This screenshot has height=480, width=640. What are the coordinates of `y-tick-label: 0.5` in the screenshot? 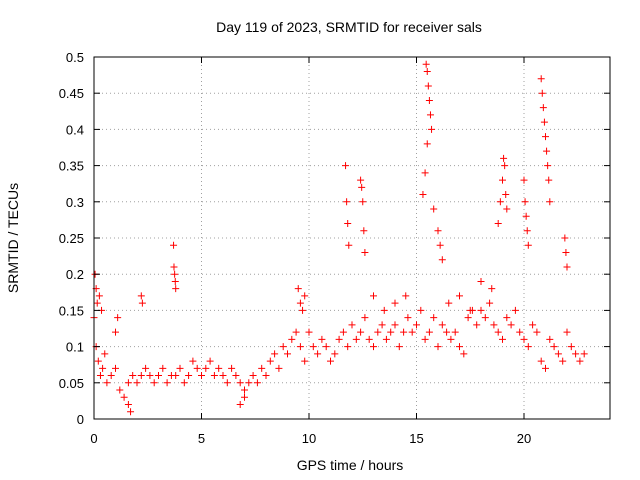 It's located at (75, 57).